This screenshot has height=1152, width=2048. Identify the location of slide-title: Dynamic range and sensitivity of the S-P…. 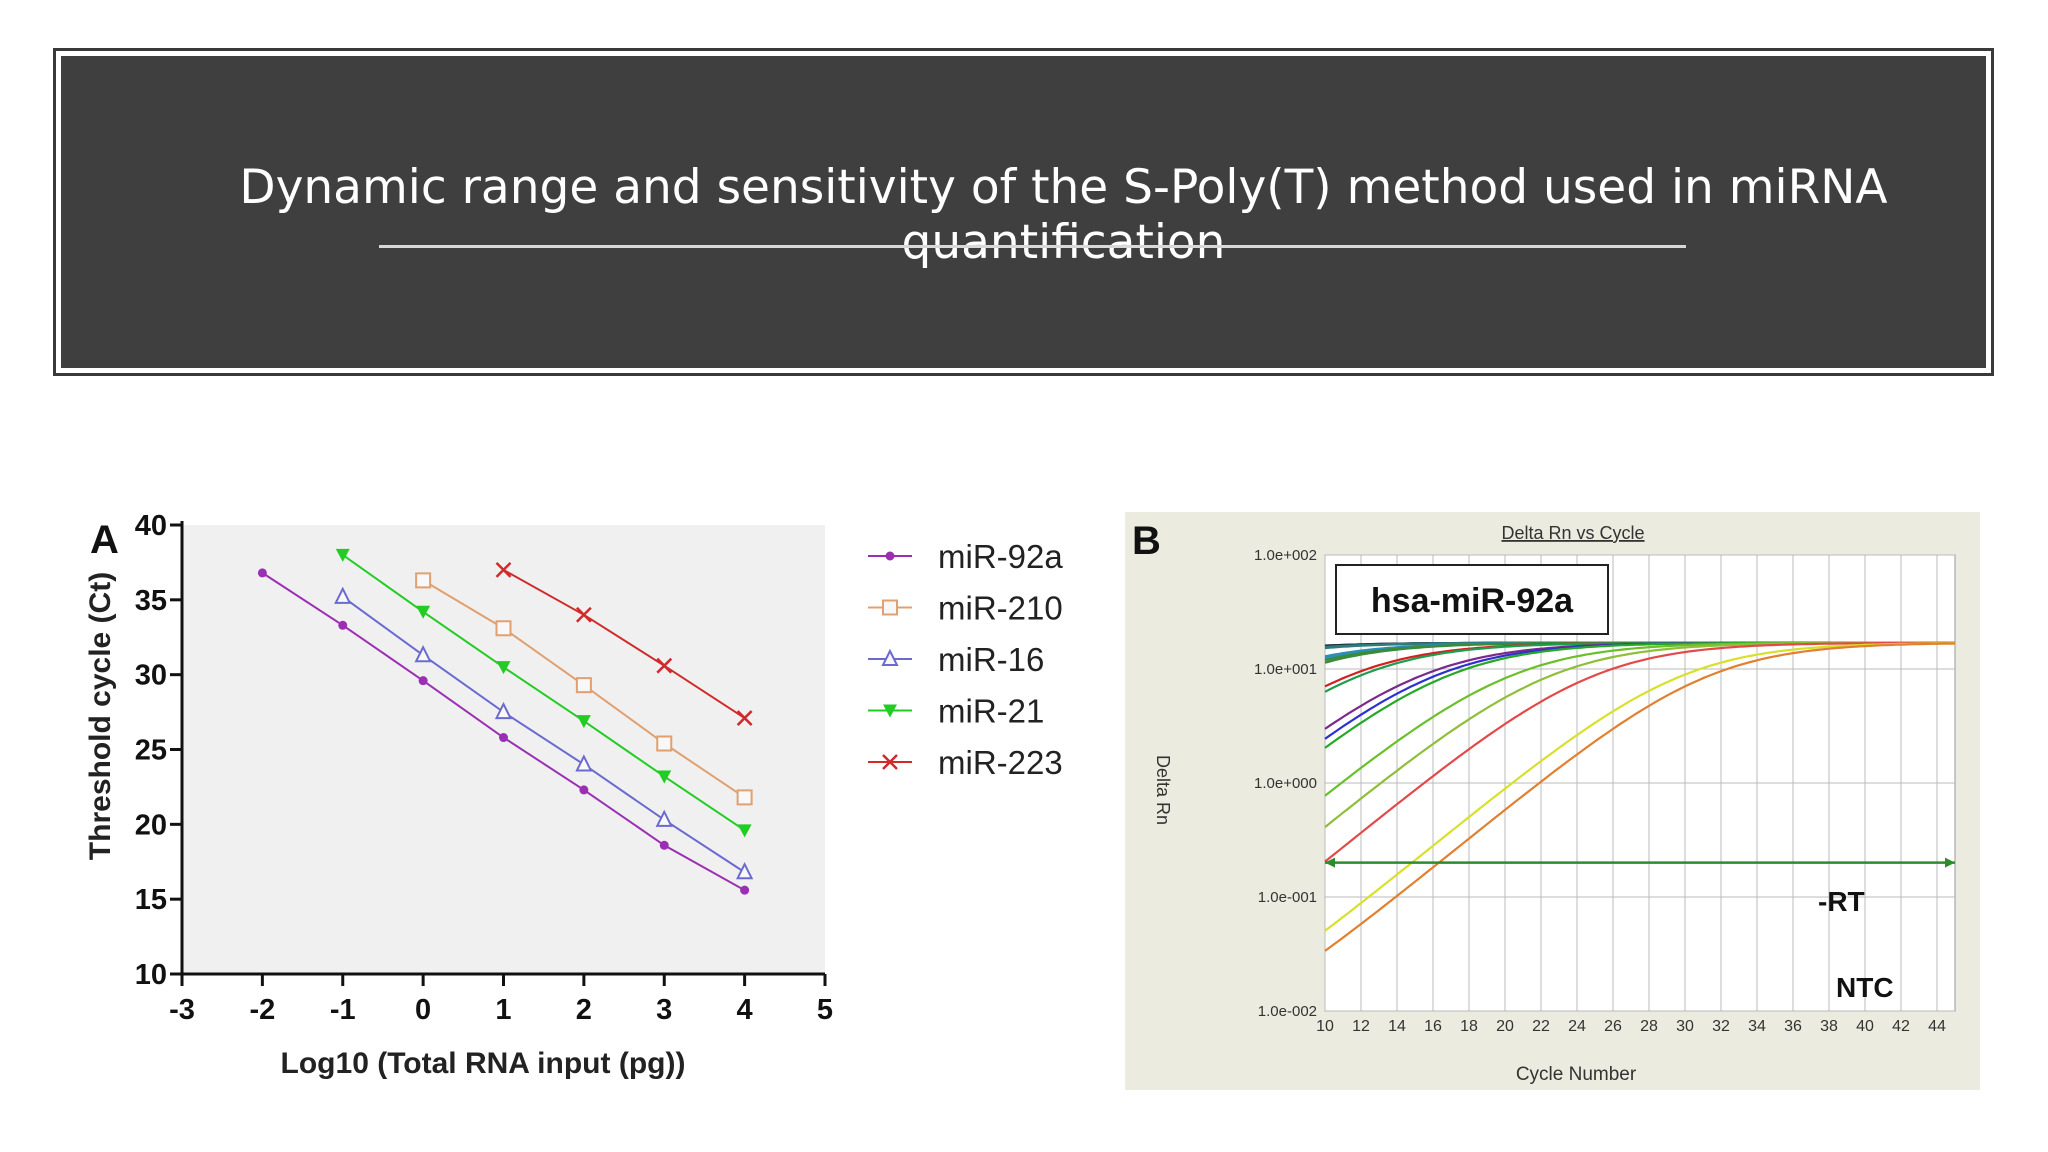
(1063, 215).